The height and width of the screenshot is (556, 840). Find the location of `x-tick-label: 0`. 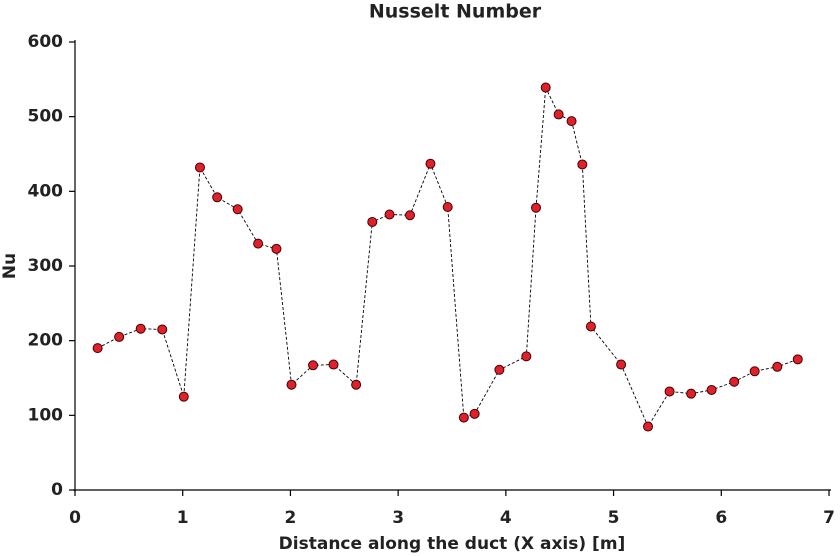

x-tick-label: 0 is located at coordinates (75, 518).